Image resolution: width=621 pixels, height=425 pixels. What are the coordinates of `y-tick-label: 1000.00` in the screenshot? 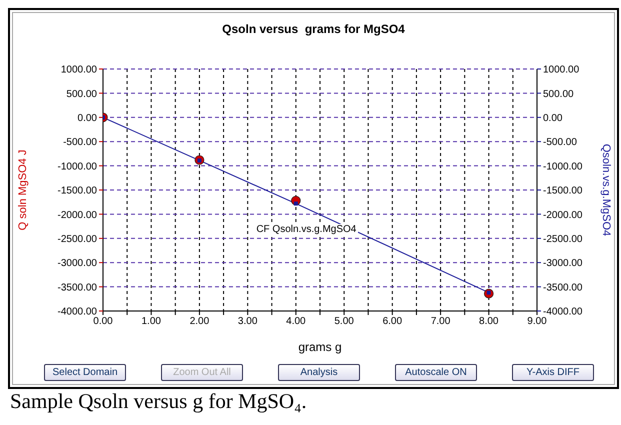 It's located at (79, 70).